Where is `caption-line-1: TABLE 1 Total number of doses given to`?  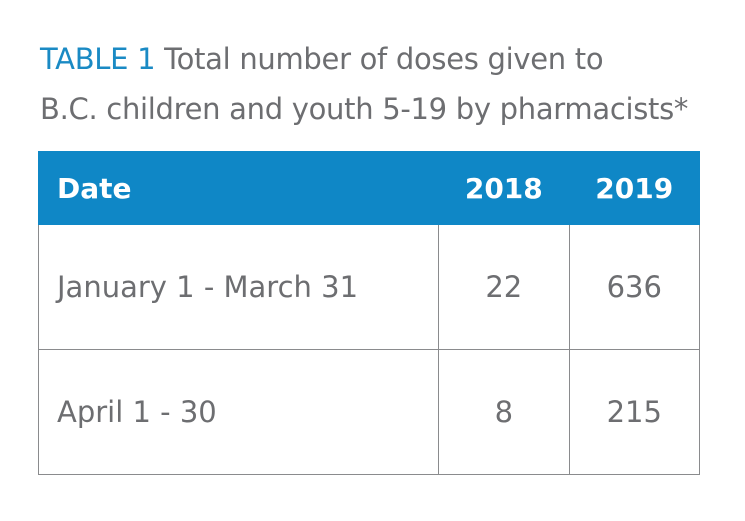 caption-line-1: TABLE 1 Total number of doses given to is located at coordinates (390, 59).